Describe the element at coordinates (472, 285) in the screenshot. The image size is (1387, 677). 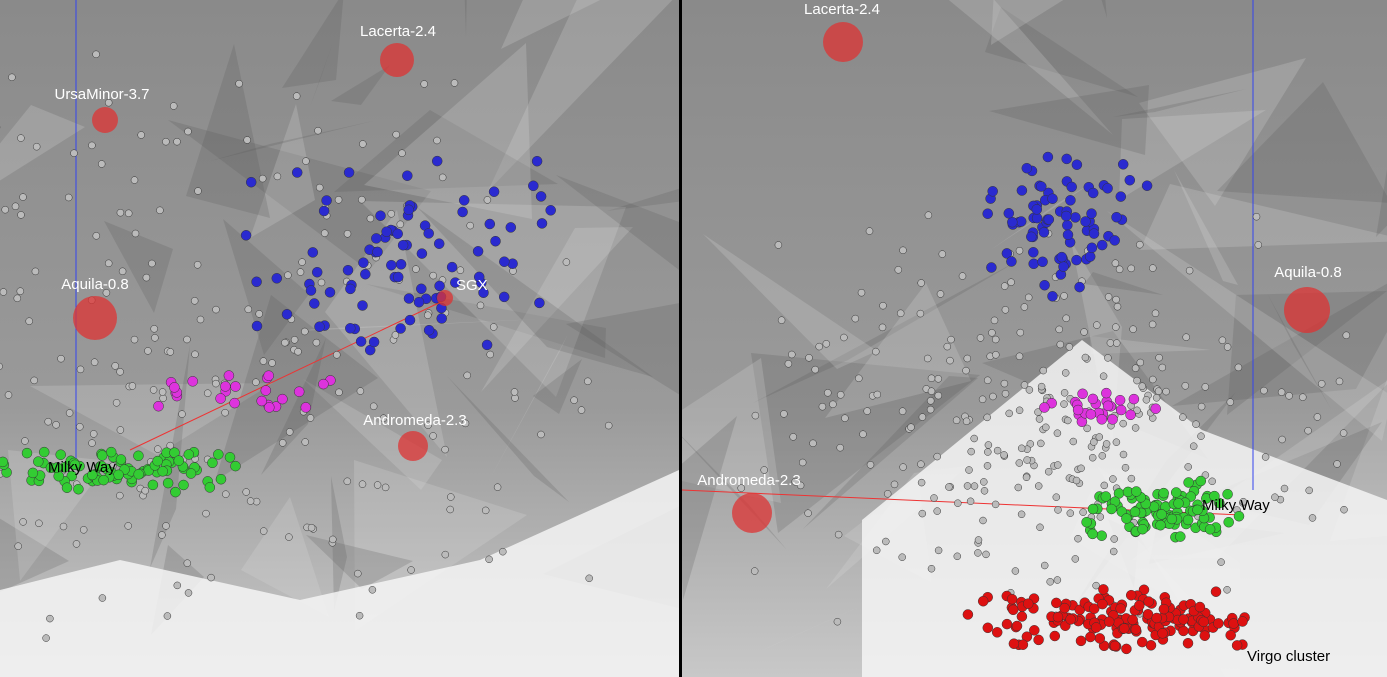
I see `group-label: SGX` at that location.